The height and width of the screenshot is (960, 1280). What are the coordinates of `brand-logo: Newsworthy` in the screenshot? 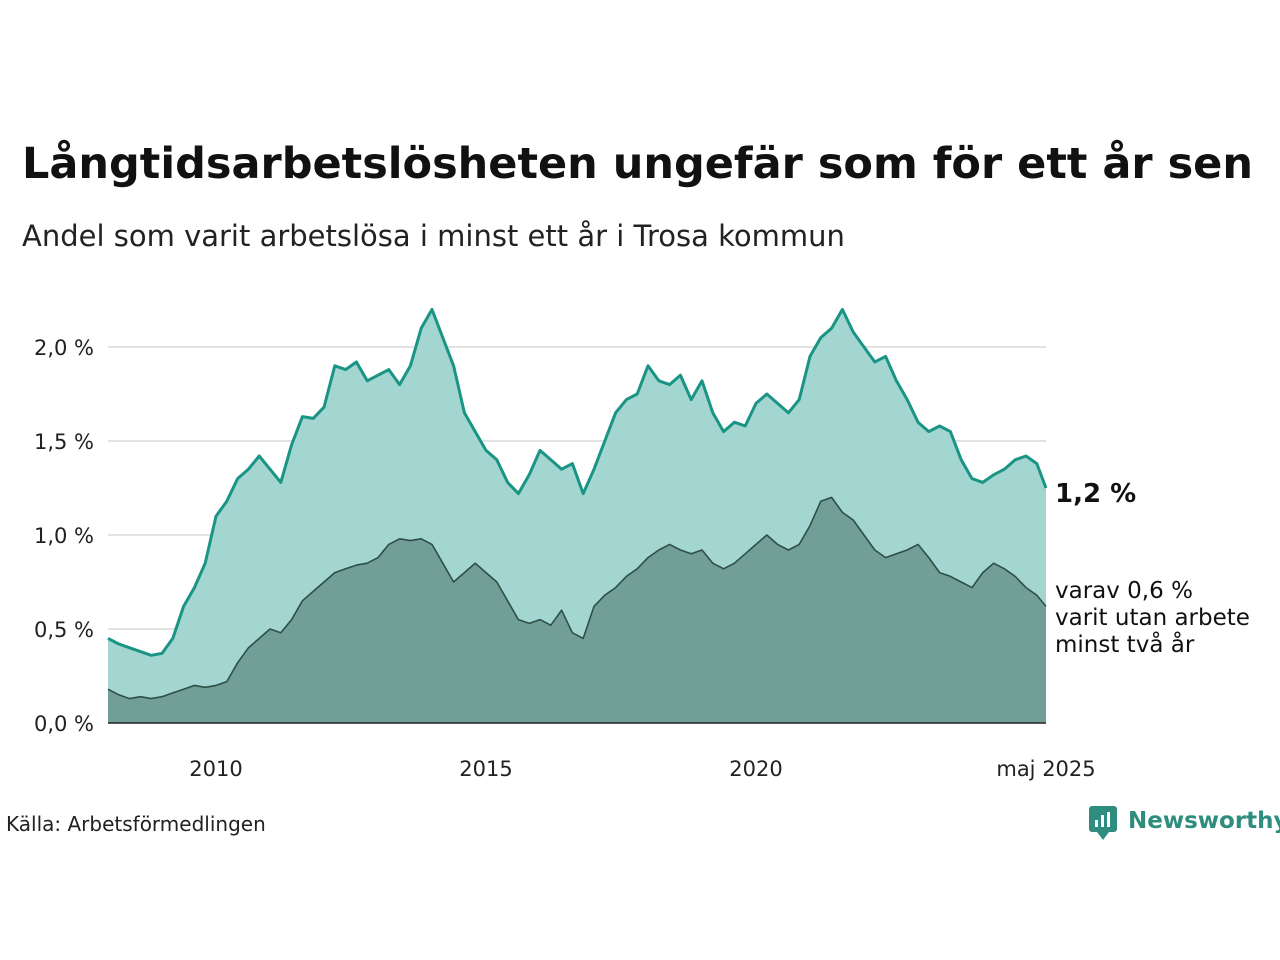 It's located at (1184, 823).